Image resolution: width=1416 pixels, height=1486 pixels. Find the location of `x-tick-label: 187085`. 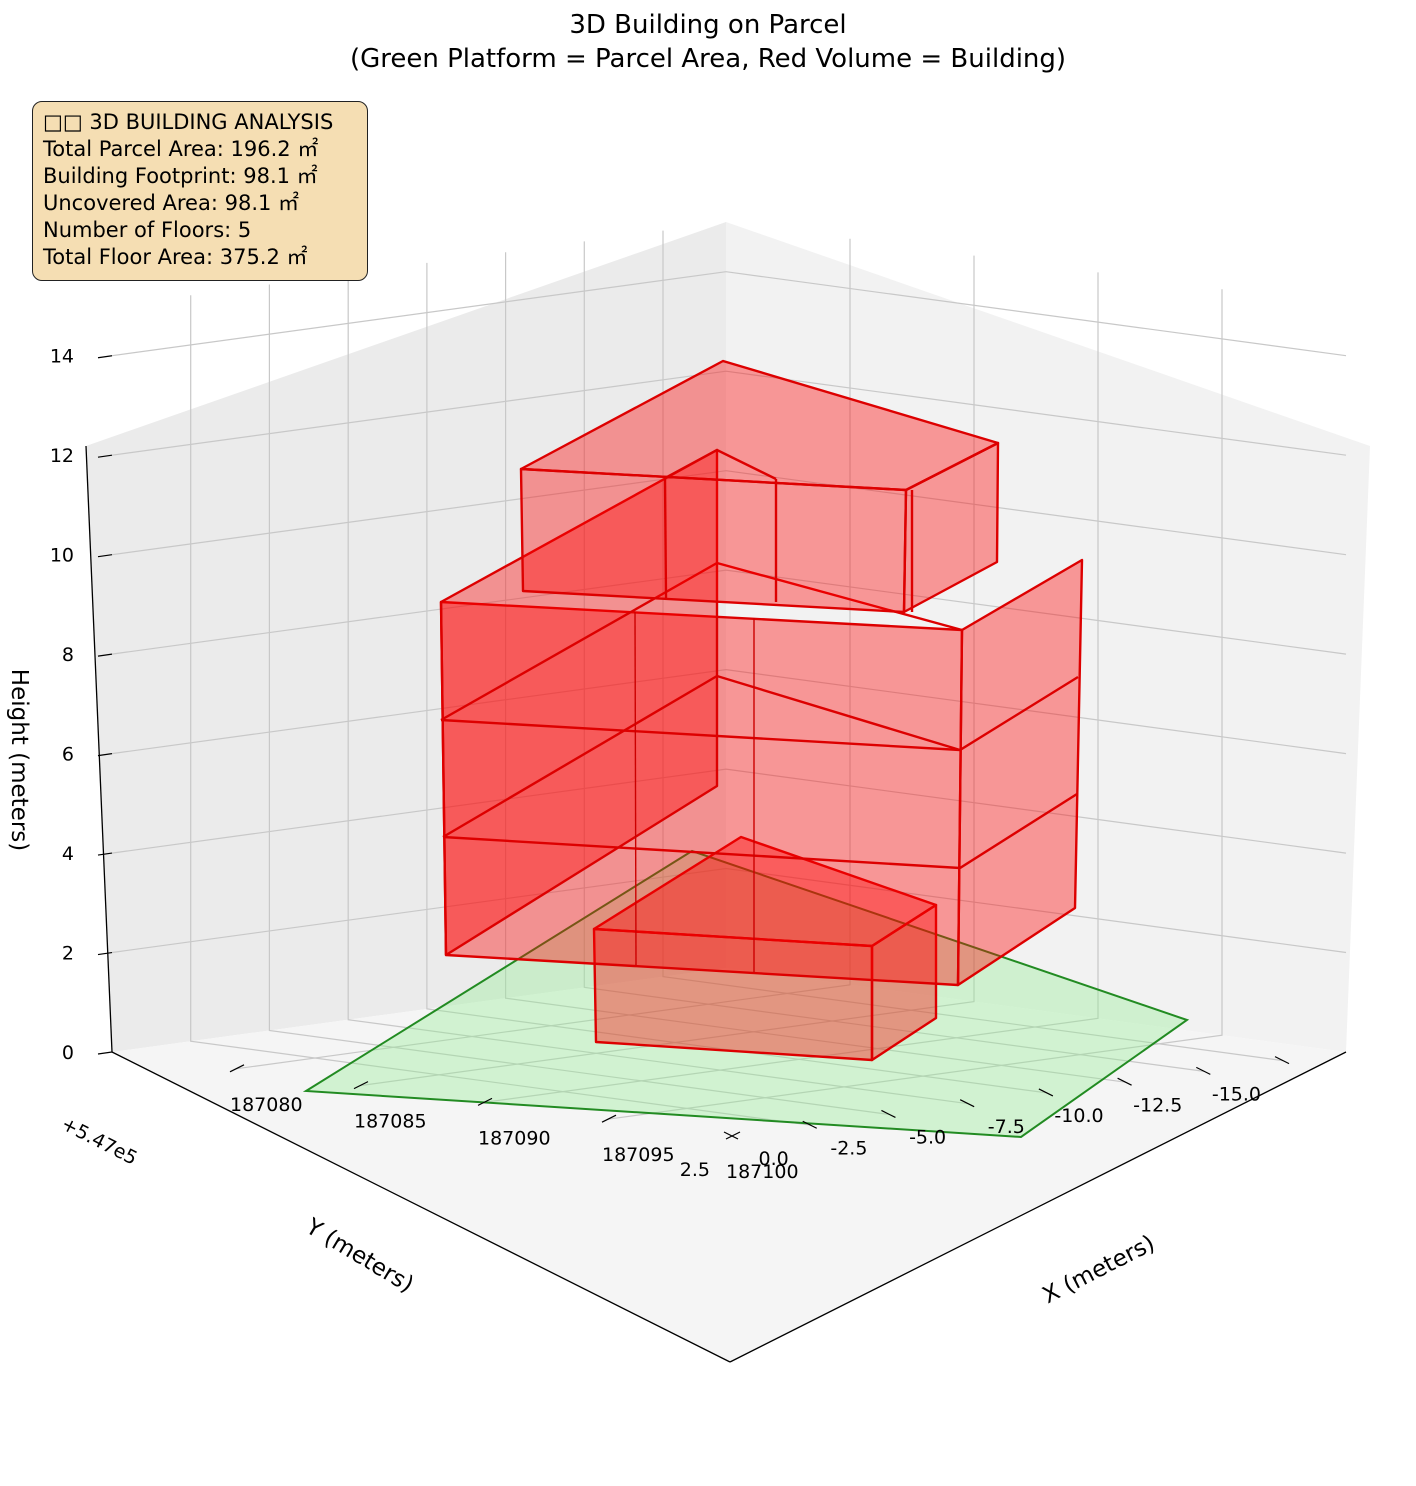

x-tick-label: 187085 is located at coordinates (390, 1122).